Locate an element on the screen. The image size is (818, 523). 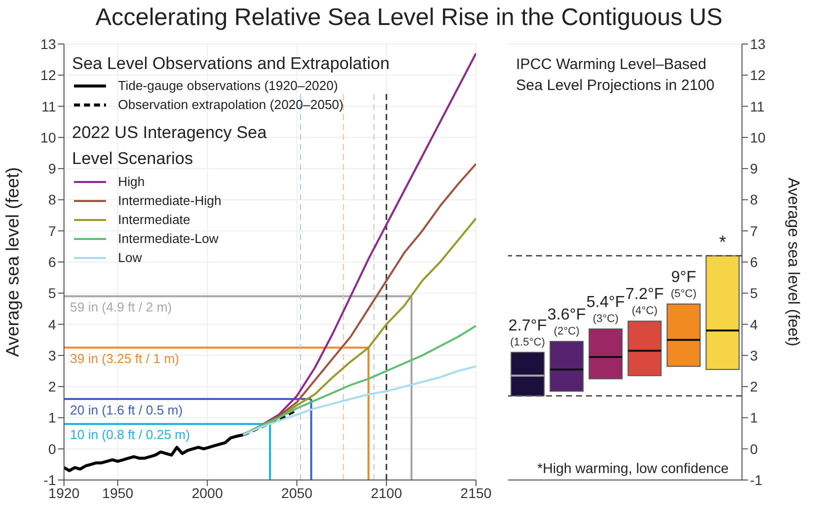
x-tick-label: 2150 is located at coordinates (476, 492).